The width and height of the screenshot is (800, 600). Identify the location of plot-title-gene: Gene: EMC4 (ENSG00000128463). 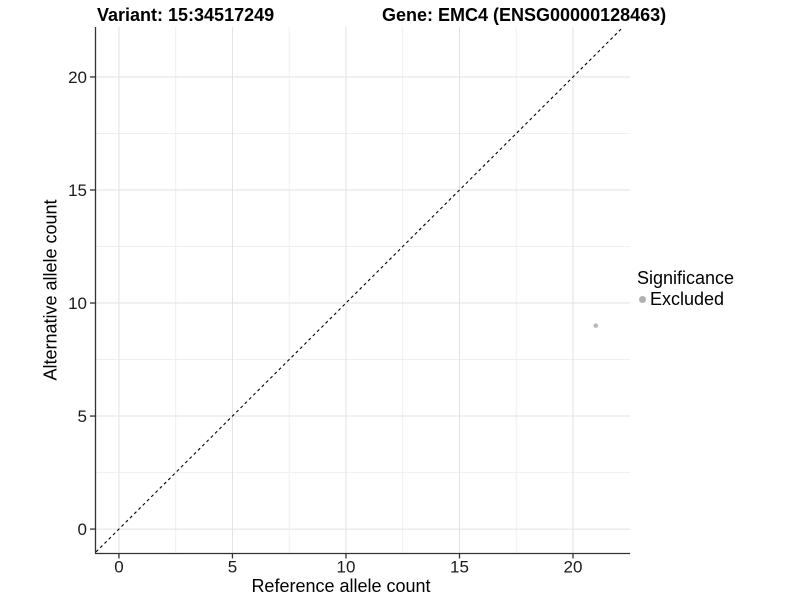
(524, 15).